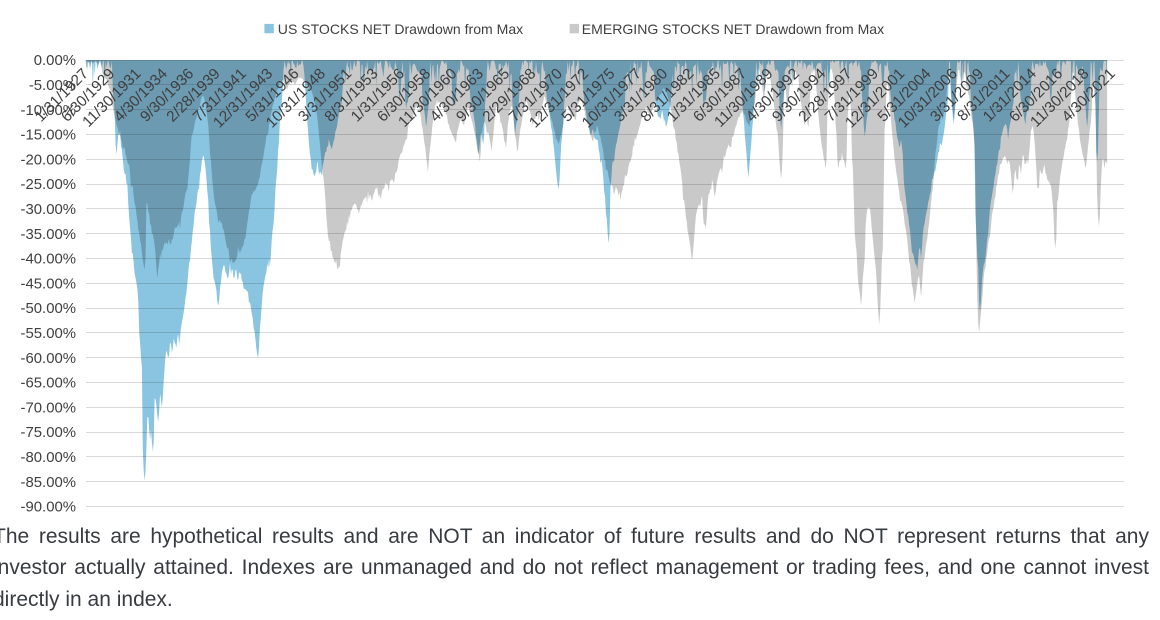 The image size is (1160, 620). Describe the element at coordinates (48, 384) in the screenshot. I see `svg-text: -65.00%` at that location.